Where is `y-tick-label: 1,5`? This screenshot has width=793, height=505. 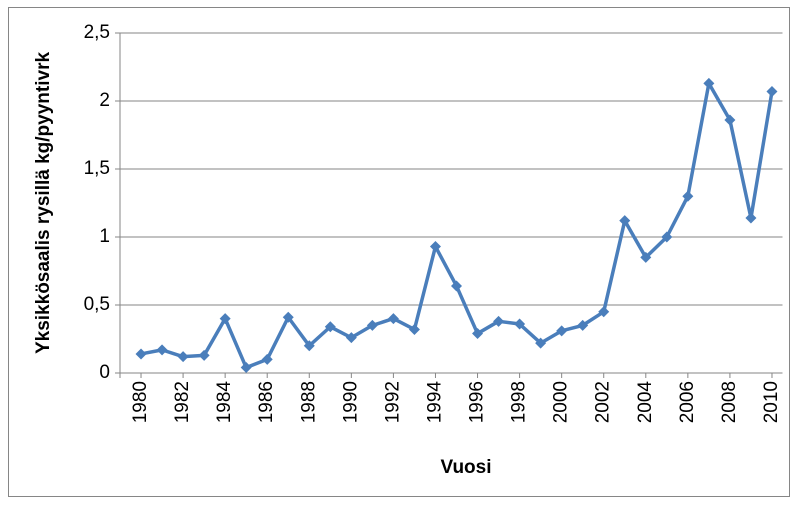 y-tick-label: 1,5 is located at coordinates (97, 168).